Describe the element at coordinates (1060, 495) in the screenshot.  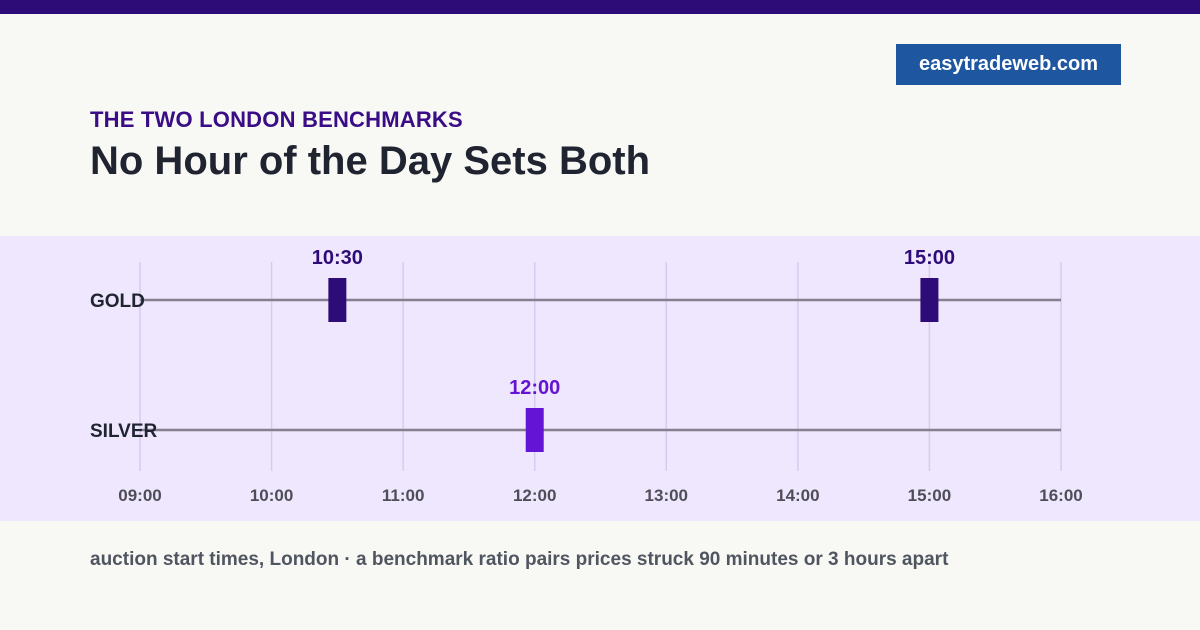
I see `x-tick-label: 16:00` at that location.